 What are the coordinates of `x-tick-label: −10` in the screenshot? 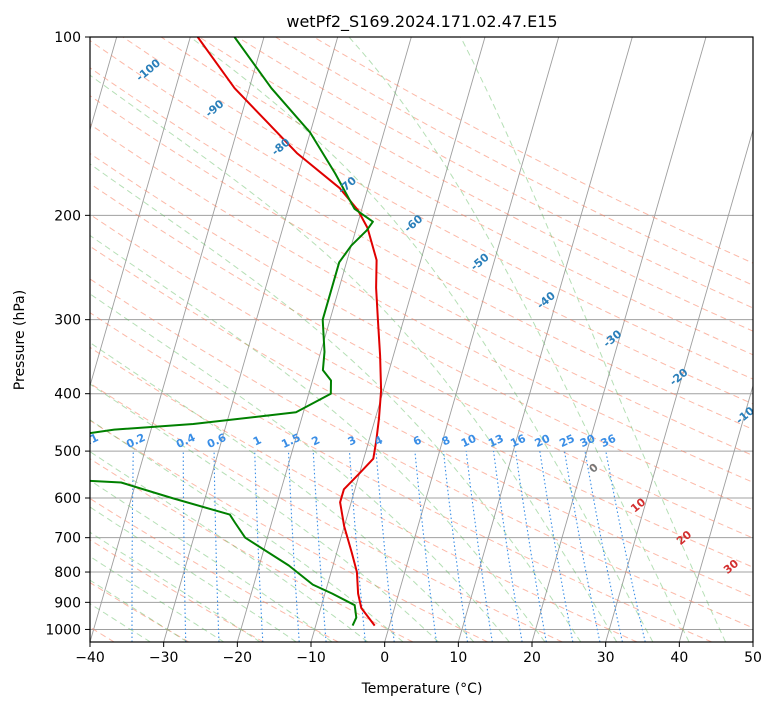 It's located at (311, 658).